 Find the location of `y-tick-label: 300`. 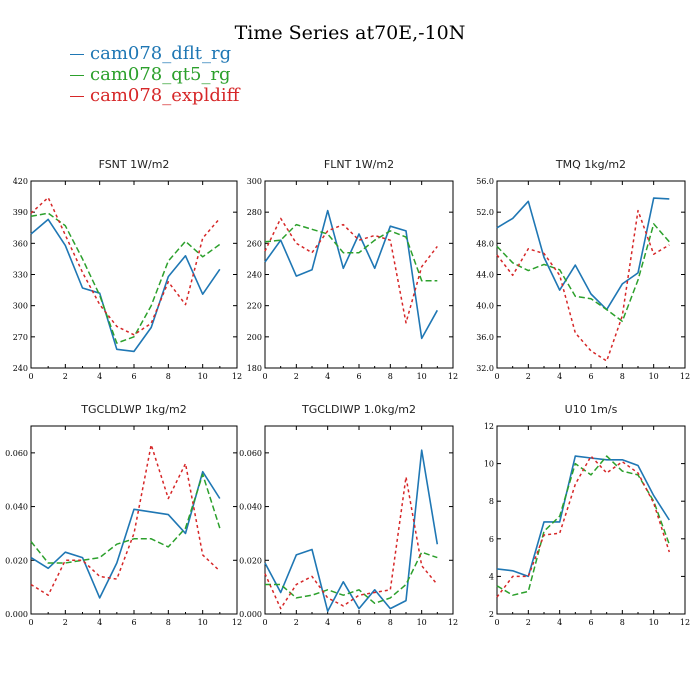

y-tick-label: 300 is located at coordinates (254, 181).